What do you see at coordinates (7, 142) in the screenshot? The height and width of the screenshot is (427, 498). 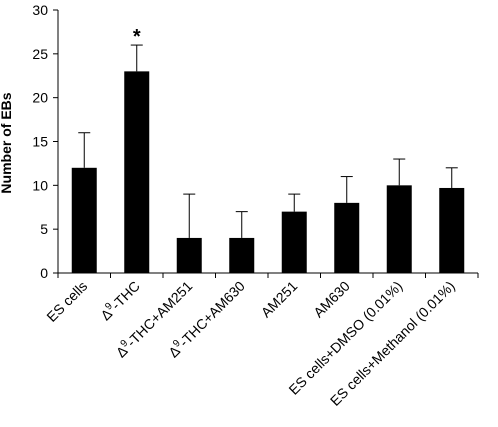 I see `y-axis-label: Number of EBs` at bounding box center [7, 142].